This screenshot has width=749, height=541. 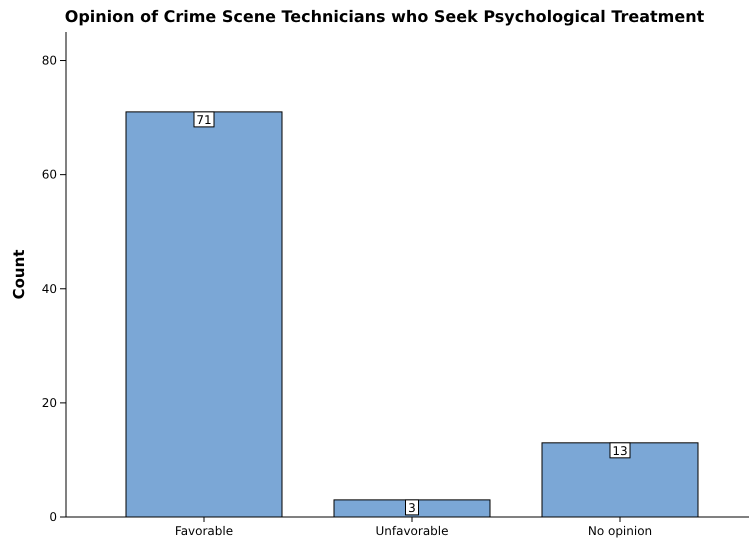 What do you see at coordinates (412, 507) in the screenshot?
I see `data-label: 3` at bounding box center [412, 507].